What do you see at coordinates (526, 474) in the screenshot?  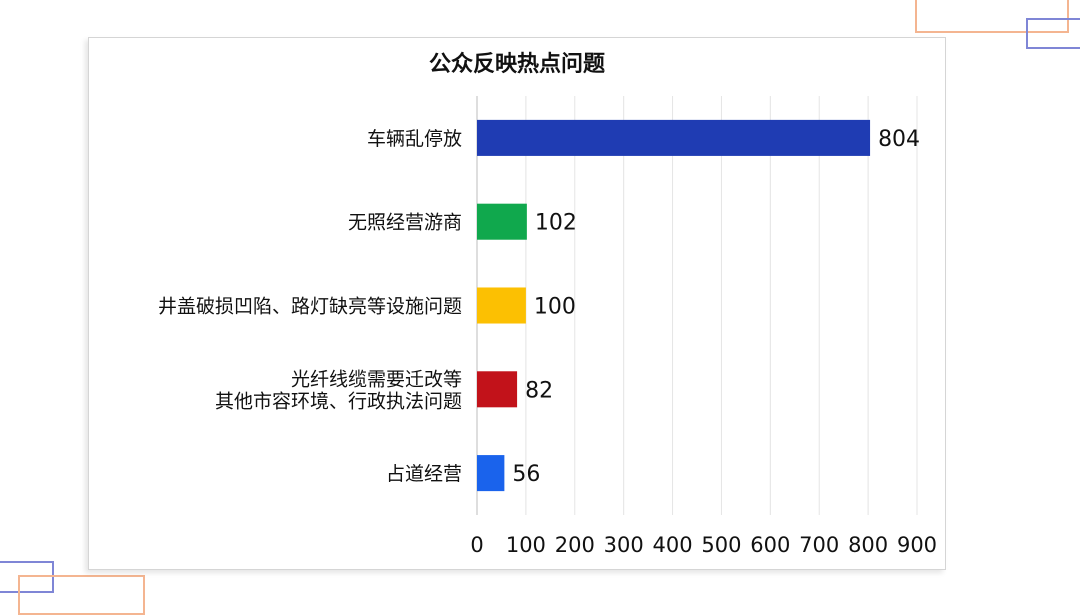 I see `bar-value-label: 56` at bounding box center [526, 474].